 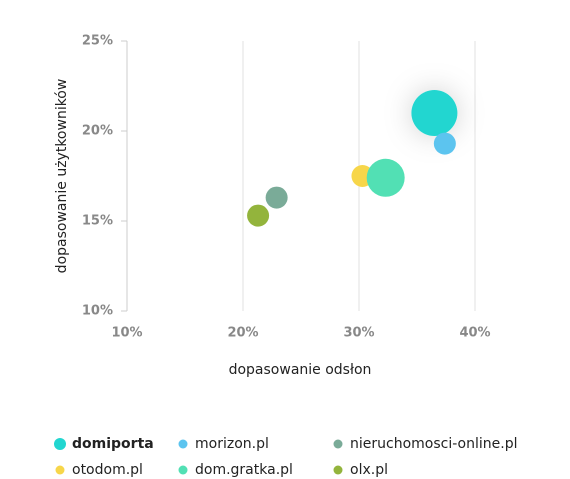 What do you see at coordinates (242, 333) in the screenshot?
I see `x-tick-label: 20%` at bounding box center [242, 333].